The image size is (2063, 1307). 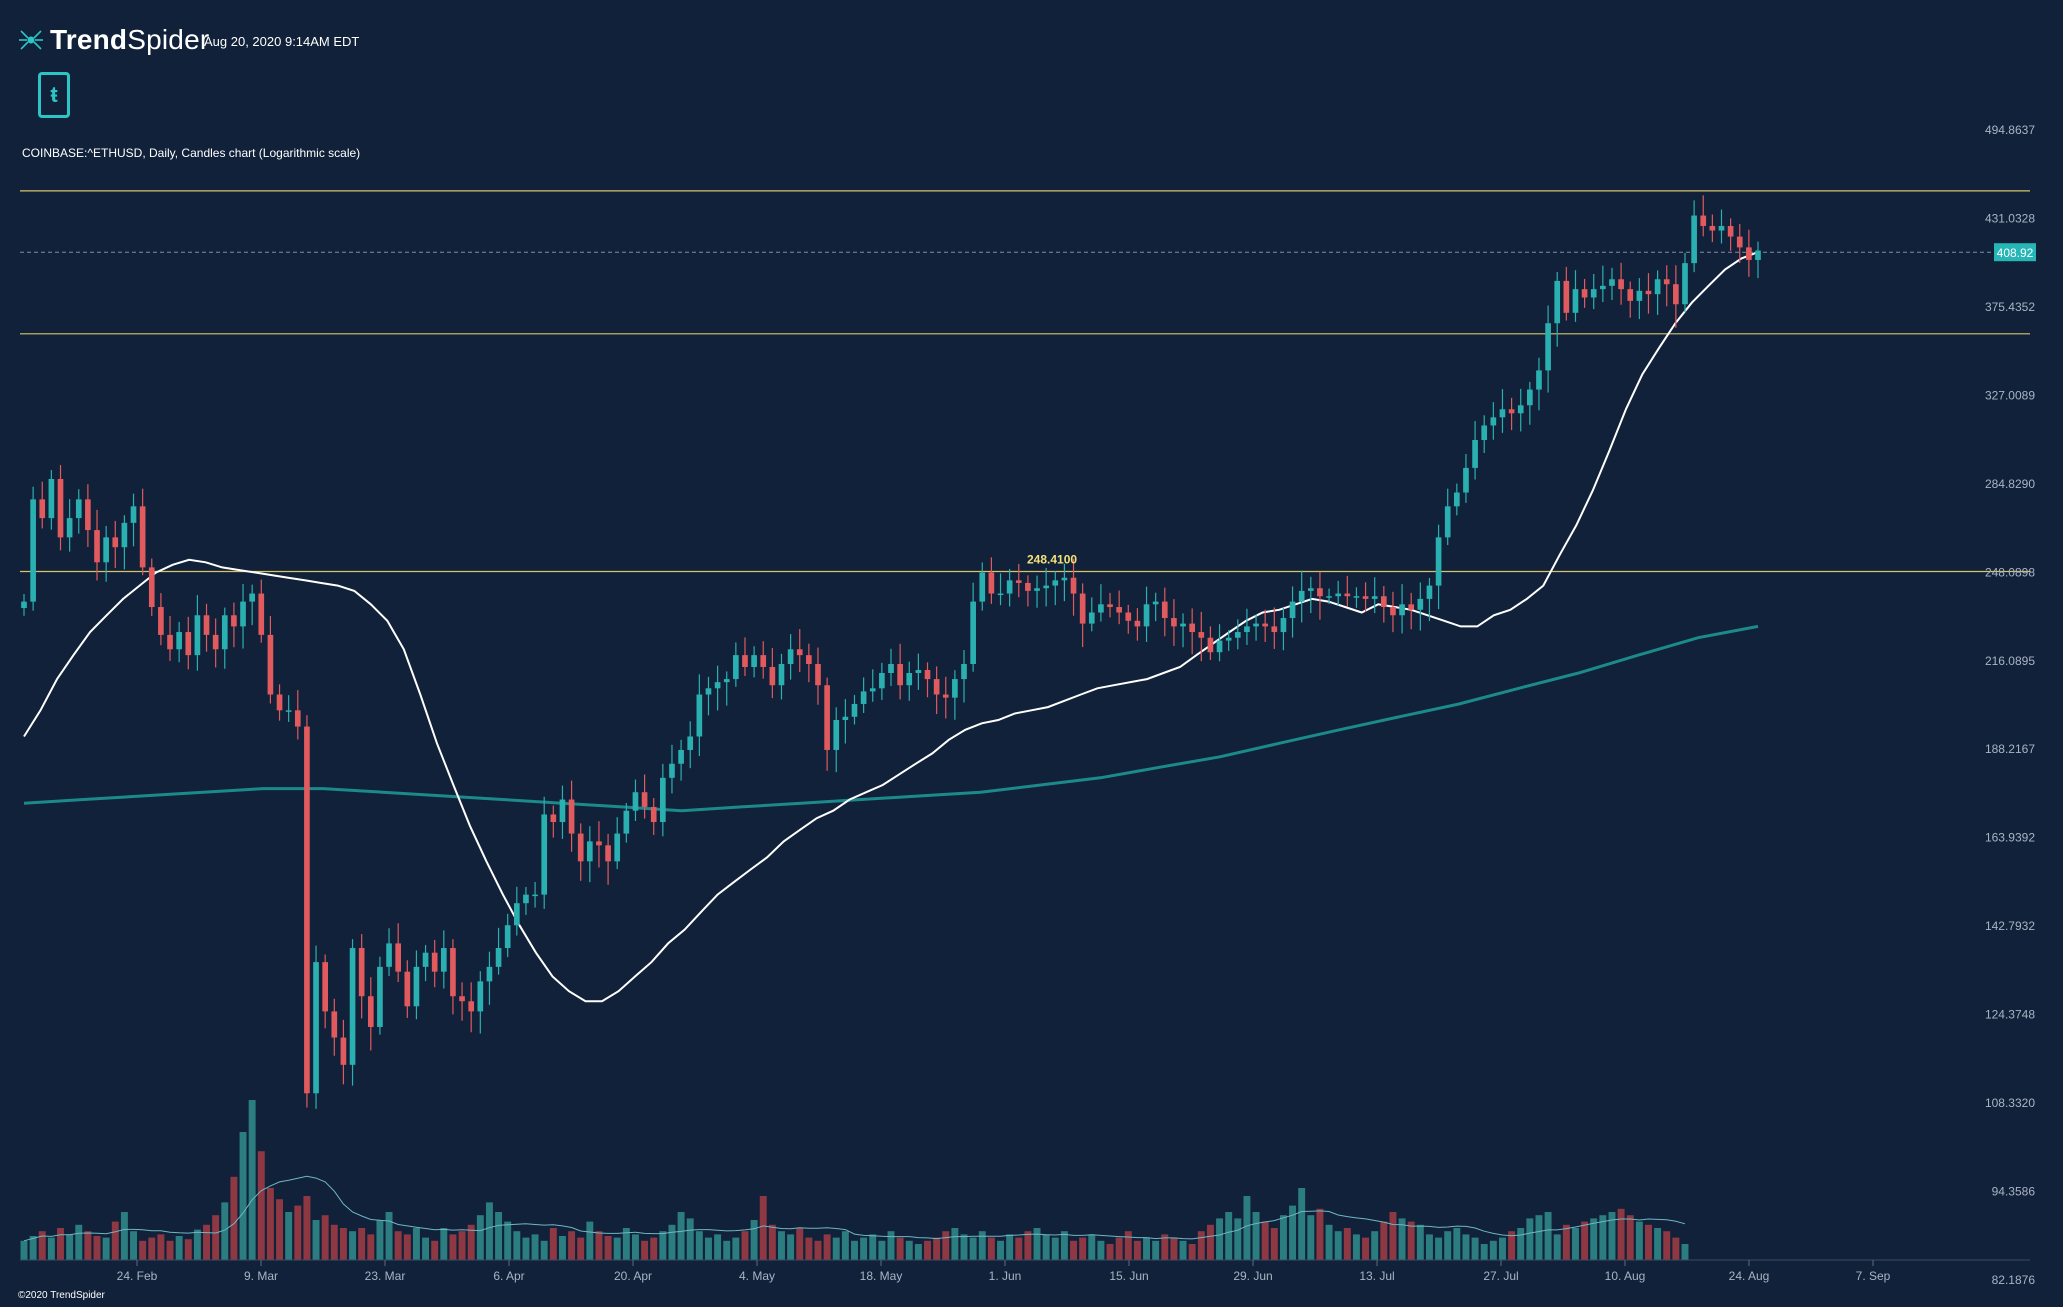 What do you see at coordinates (508, 1276) in the screenshot?
I see `x-tick-label: 6. Apr` at bounding box center [508, 1276].